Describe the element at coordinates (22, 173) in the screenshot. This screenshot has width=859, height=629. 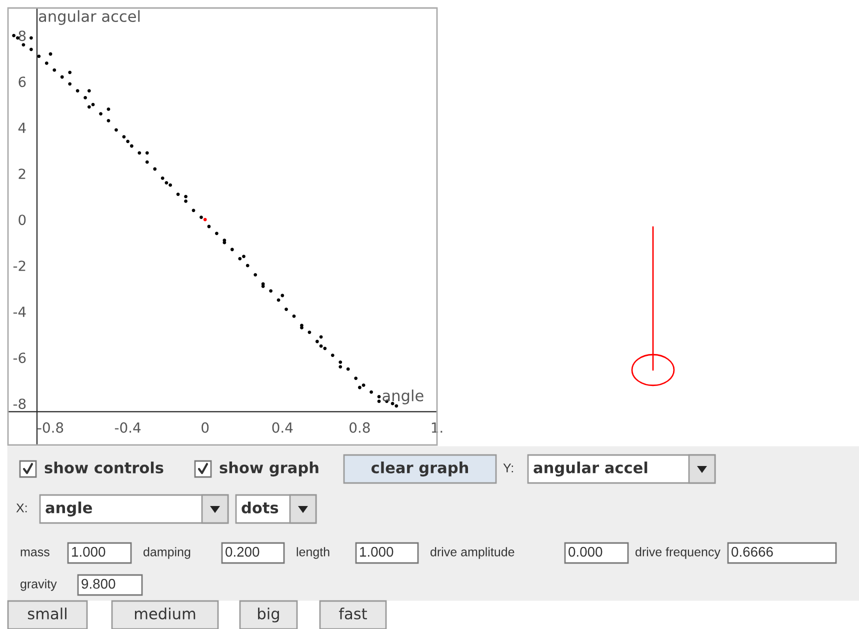
I see `y-tick-label: 2` at that location.